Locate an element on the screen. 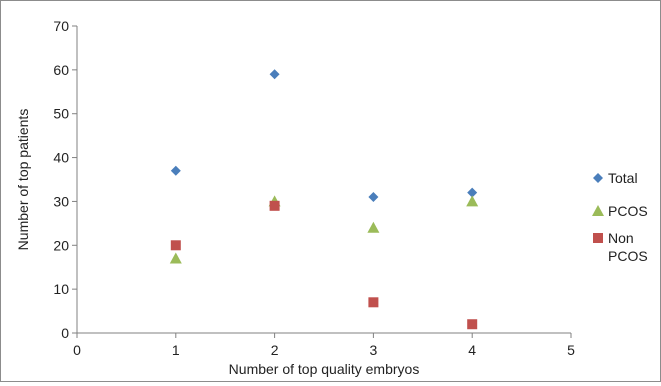 The width and height of the screenshot is (661, 386). legend: Total PCOS Non PCOS is located at coordinates (620, 217).